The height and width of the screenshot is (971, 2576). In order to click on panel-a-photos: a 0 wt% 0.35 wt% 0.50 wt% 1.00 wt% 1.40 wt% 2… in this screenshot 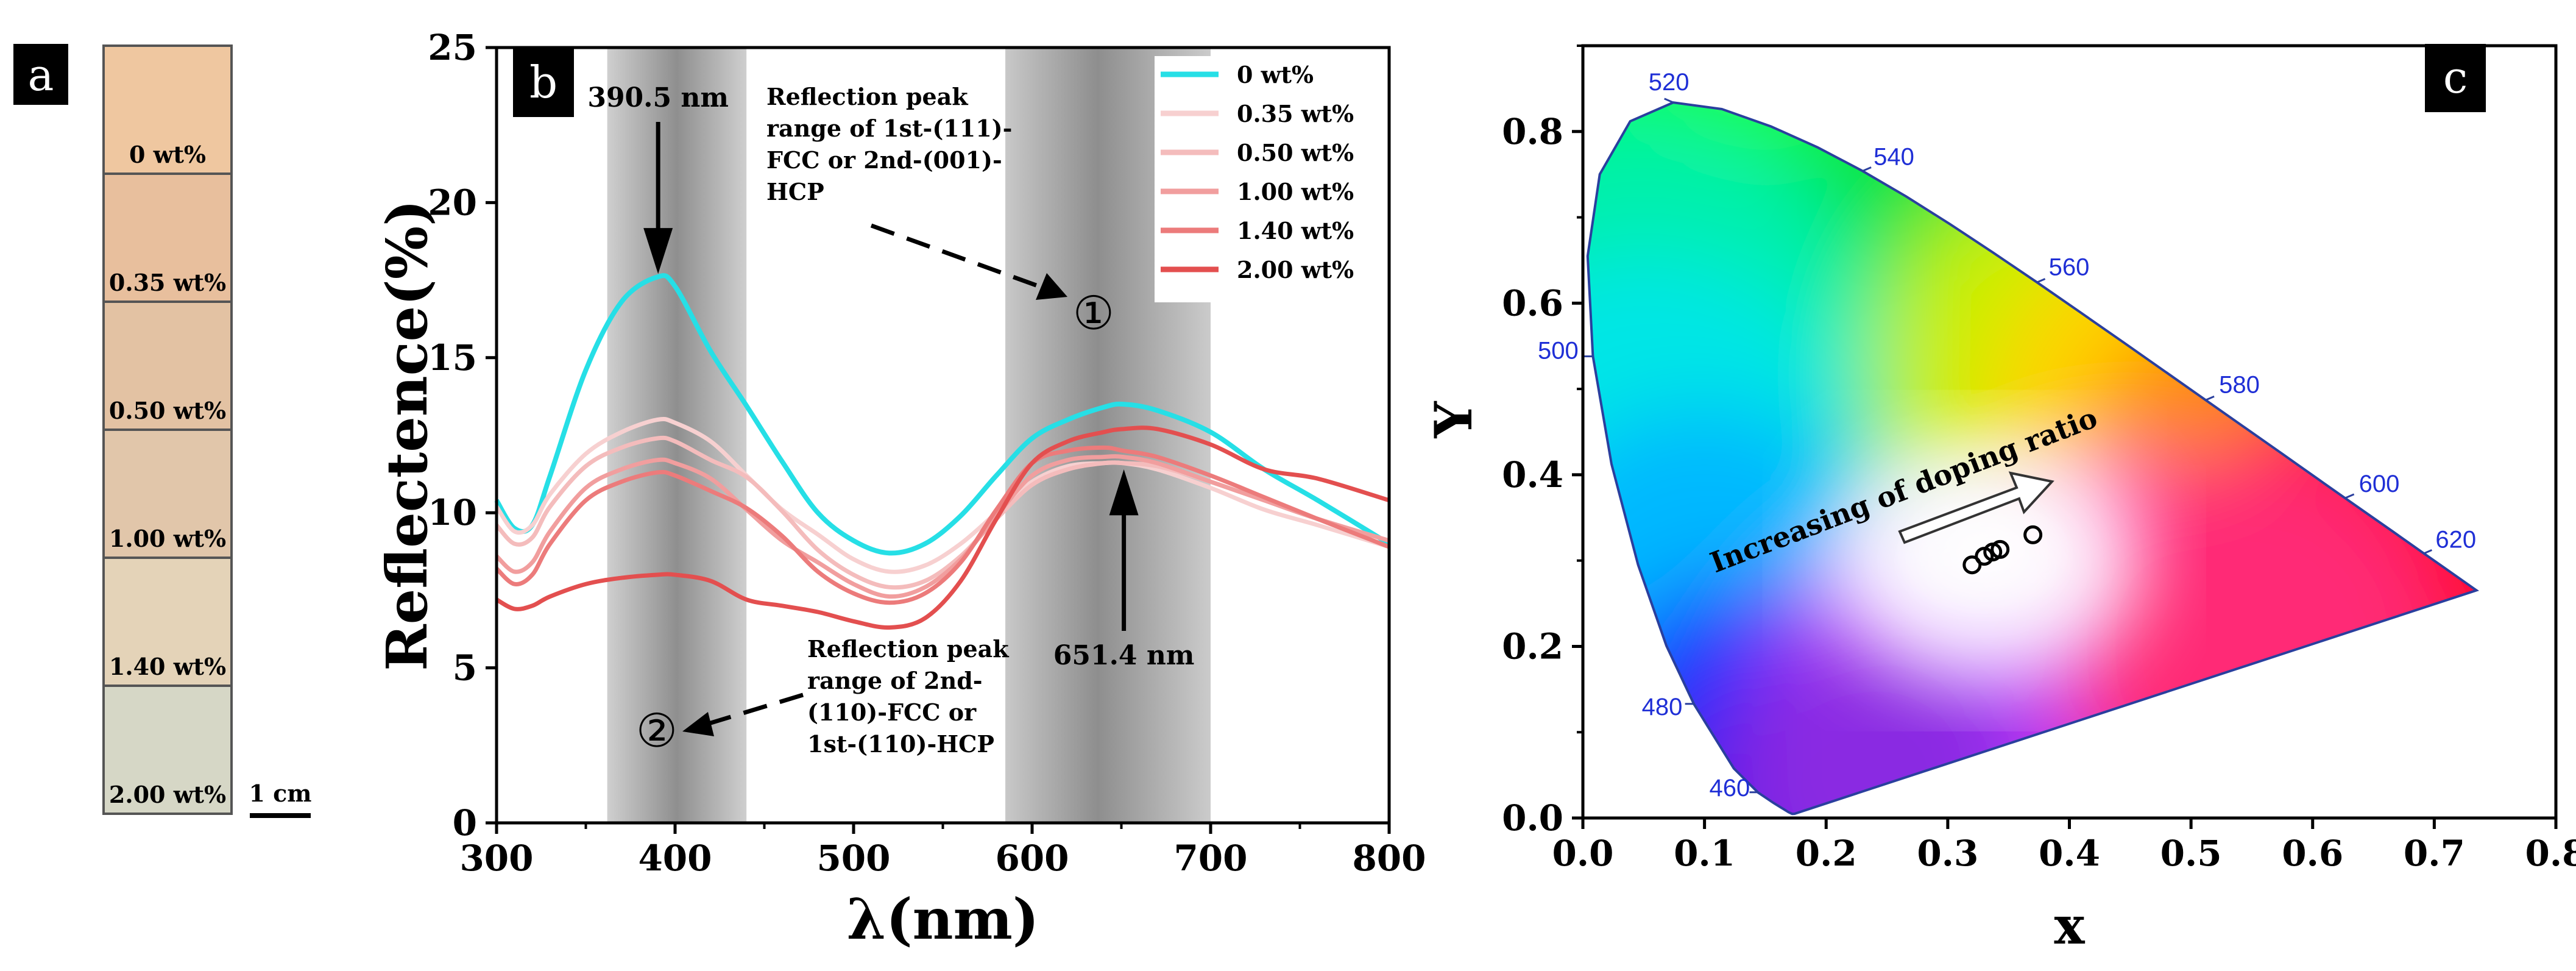, I will do `click(162, 431)`.